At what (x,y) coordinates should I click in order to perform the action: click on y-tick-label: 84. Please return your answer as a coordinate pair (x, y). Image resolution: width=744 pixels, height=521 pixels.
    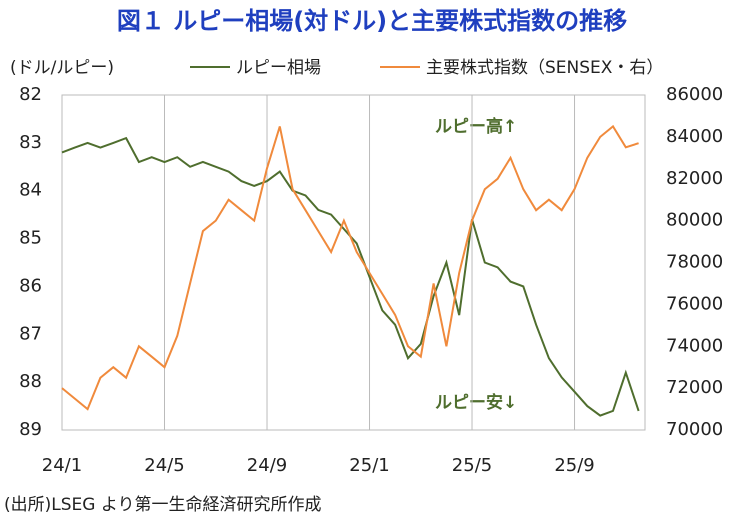
    Looking at the image, I should click on (30, 190).